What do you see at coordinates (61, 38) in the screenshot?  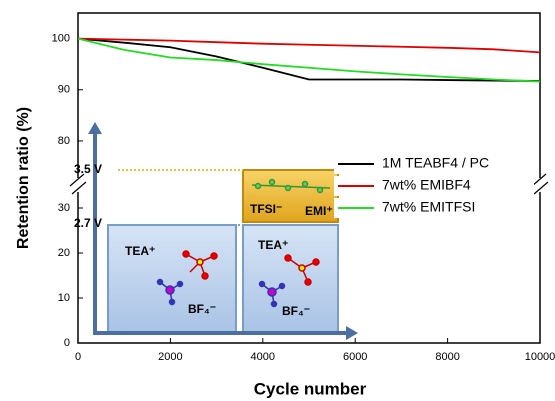 I see `y-tick-label: 100` at bounding box center [61, 38].